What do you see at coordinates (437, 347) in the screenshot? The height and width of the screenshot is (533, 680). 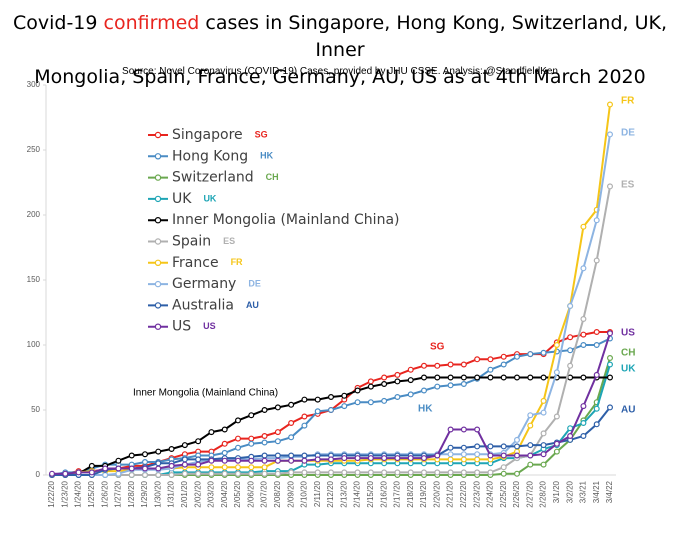 I see `inline-label: SG` at bounding box center [437, 347].